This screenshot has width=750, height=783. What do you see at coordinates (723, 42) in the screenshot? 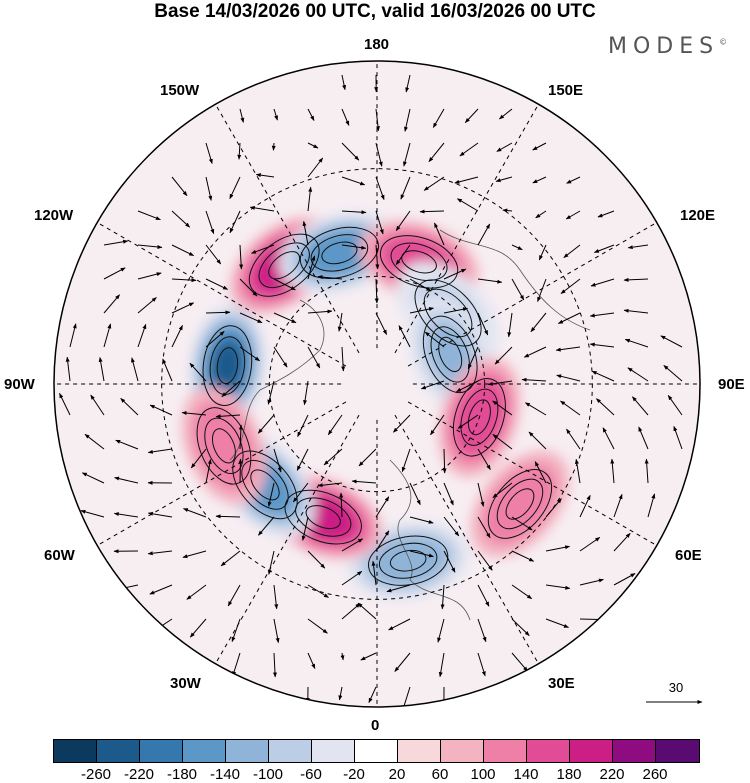
I see `copyright-mark: ©` at bounding box center [723, 42].